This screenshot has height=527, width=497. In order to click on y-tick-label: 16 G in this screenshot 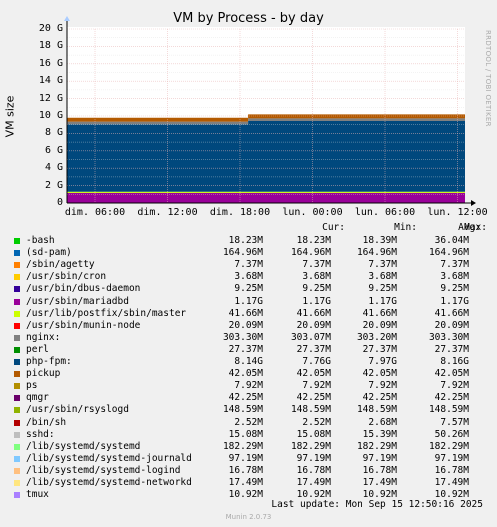, I will do `click(50, 63)`.